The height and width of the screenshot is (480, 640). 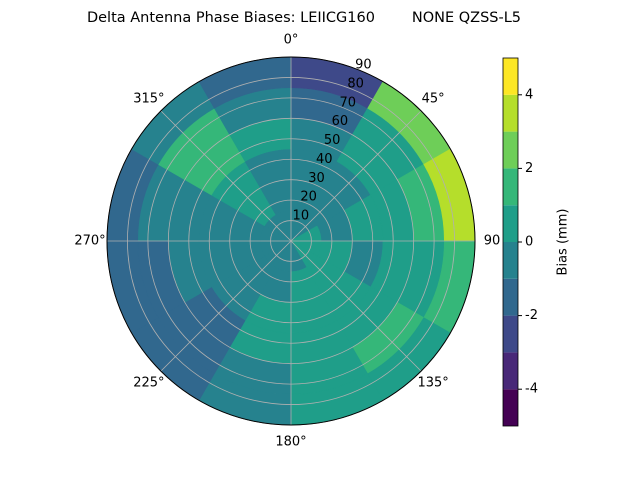 I want to click on colorbar-tick-label: -2, so click(x=531, y=315).